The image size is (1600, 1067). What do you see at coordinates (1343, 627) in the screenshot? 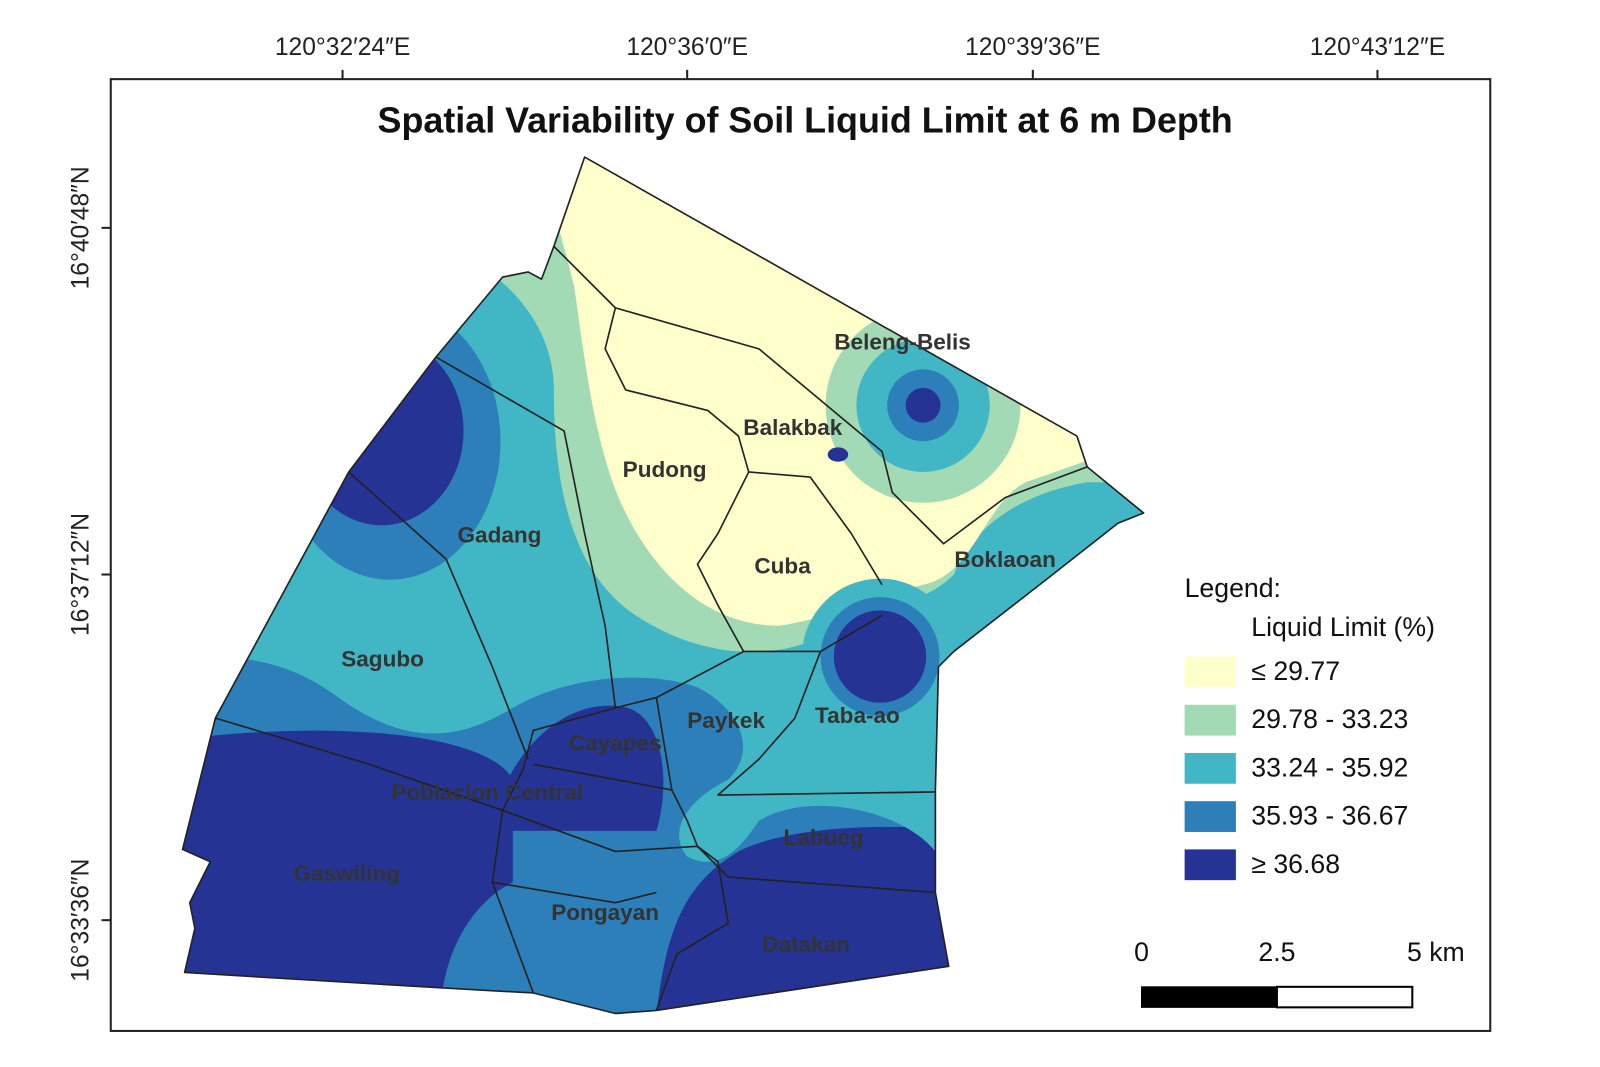
I see `legend-subtitle: Liquid Limit (%)` at bounding box center [1343, 627].